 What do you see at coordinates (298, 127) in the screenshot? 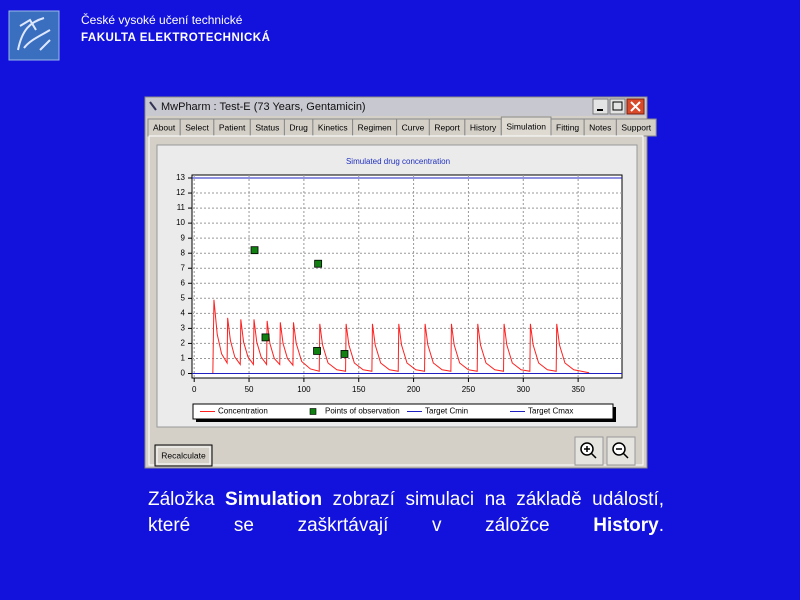
I see `tab-label: Drug` at bounding box center [298, 127].